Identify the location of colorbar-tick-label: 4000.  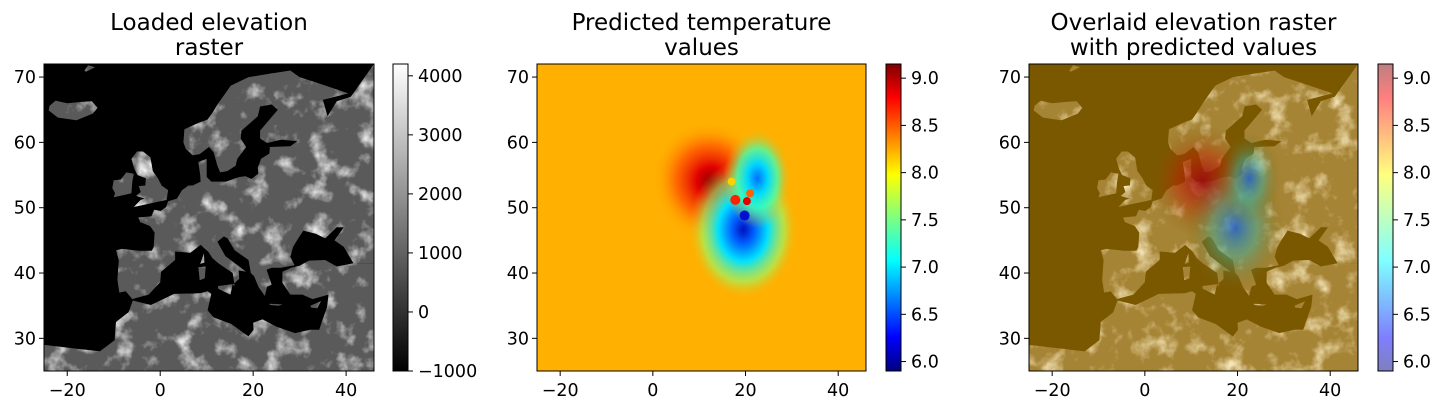
(440, 77).